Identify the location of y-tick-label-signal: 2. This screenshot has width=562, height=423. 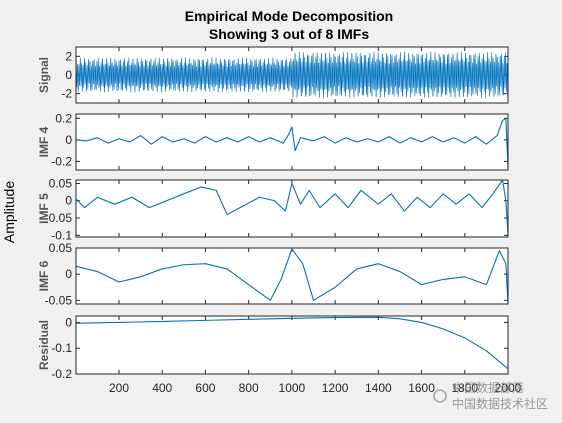
(68, 56).